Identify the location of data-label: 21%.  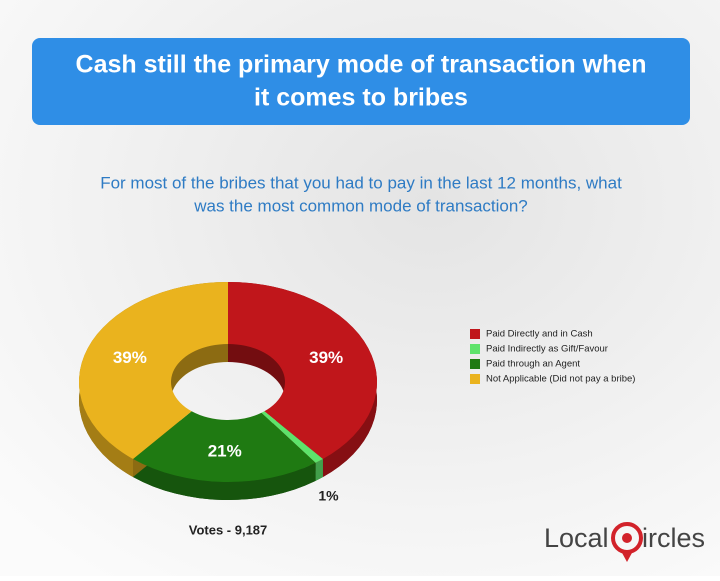
(225, 450).